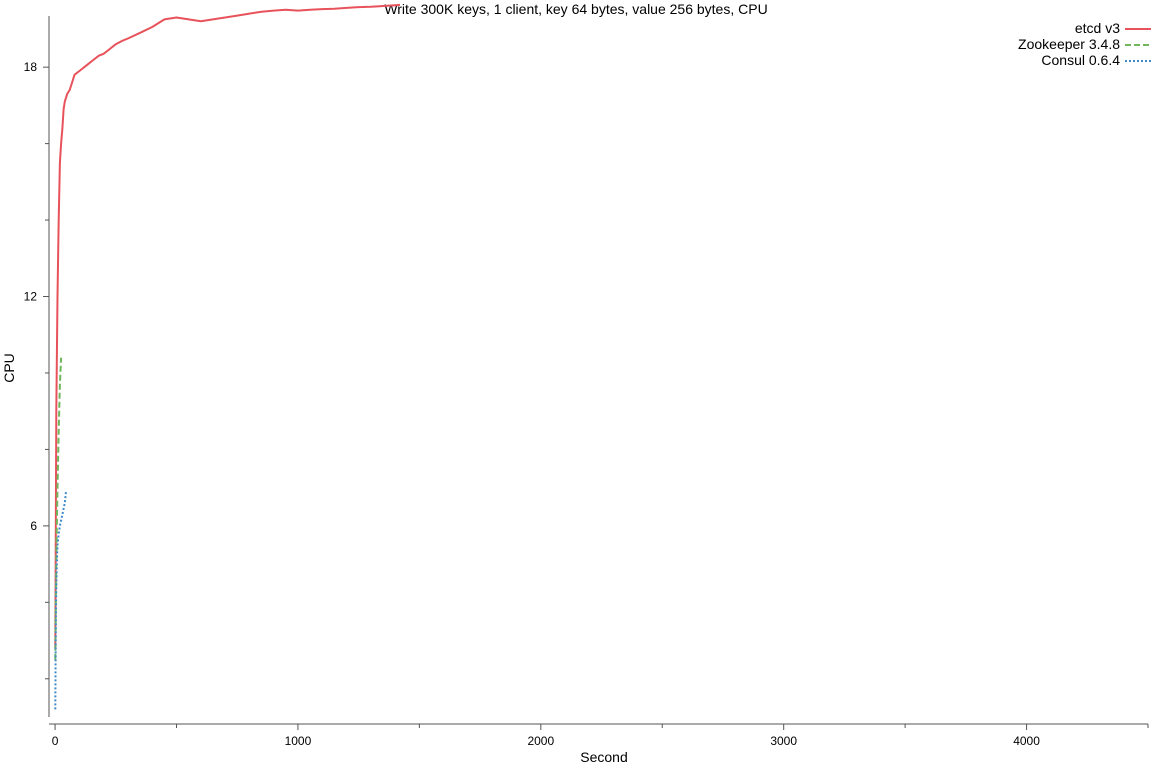 This screenshot has width=1152, height=768. What do you see at coordinates (1026, 741) in the screenshot?
I see `x-tick-label: 4000` at bounding box center [1026, 741].